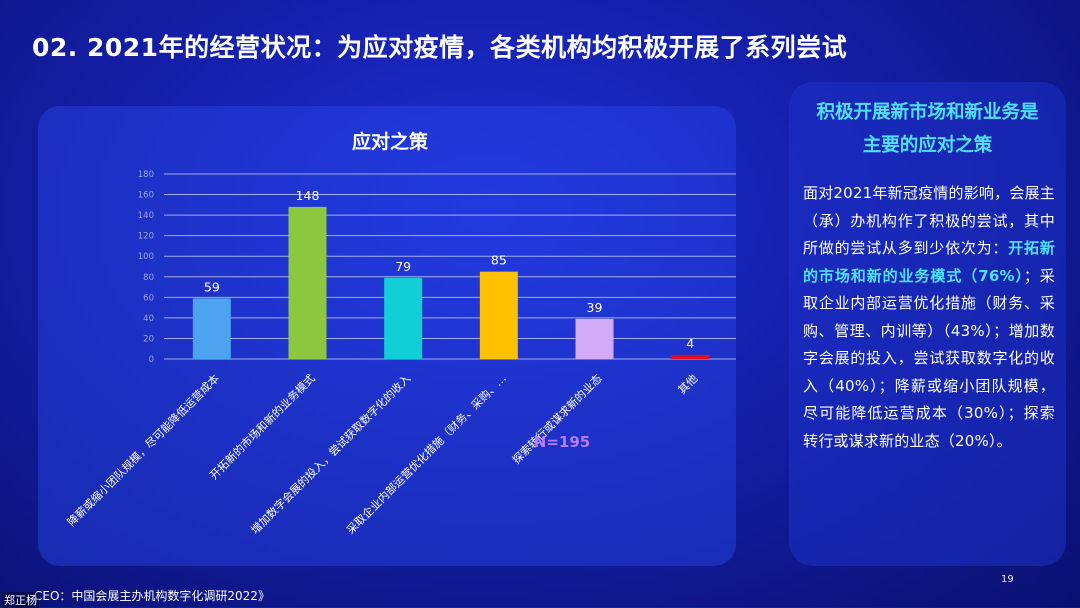 The width and height of the screenshot is (1080, 608). I want to click on insight-title-line1: 积极开展新市场和新业务是, so click(927, 112).